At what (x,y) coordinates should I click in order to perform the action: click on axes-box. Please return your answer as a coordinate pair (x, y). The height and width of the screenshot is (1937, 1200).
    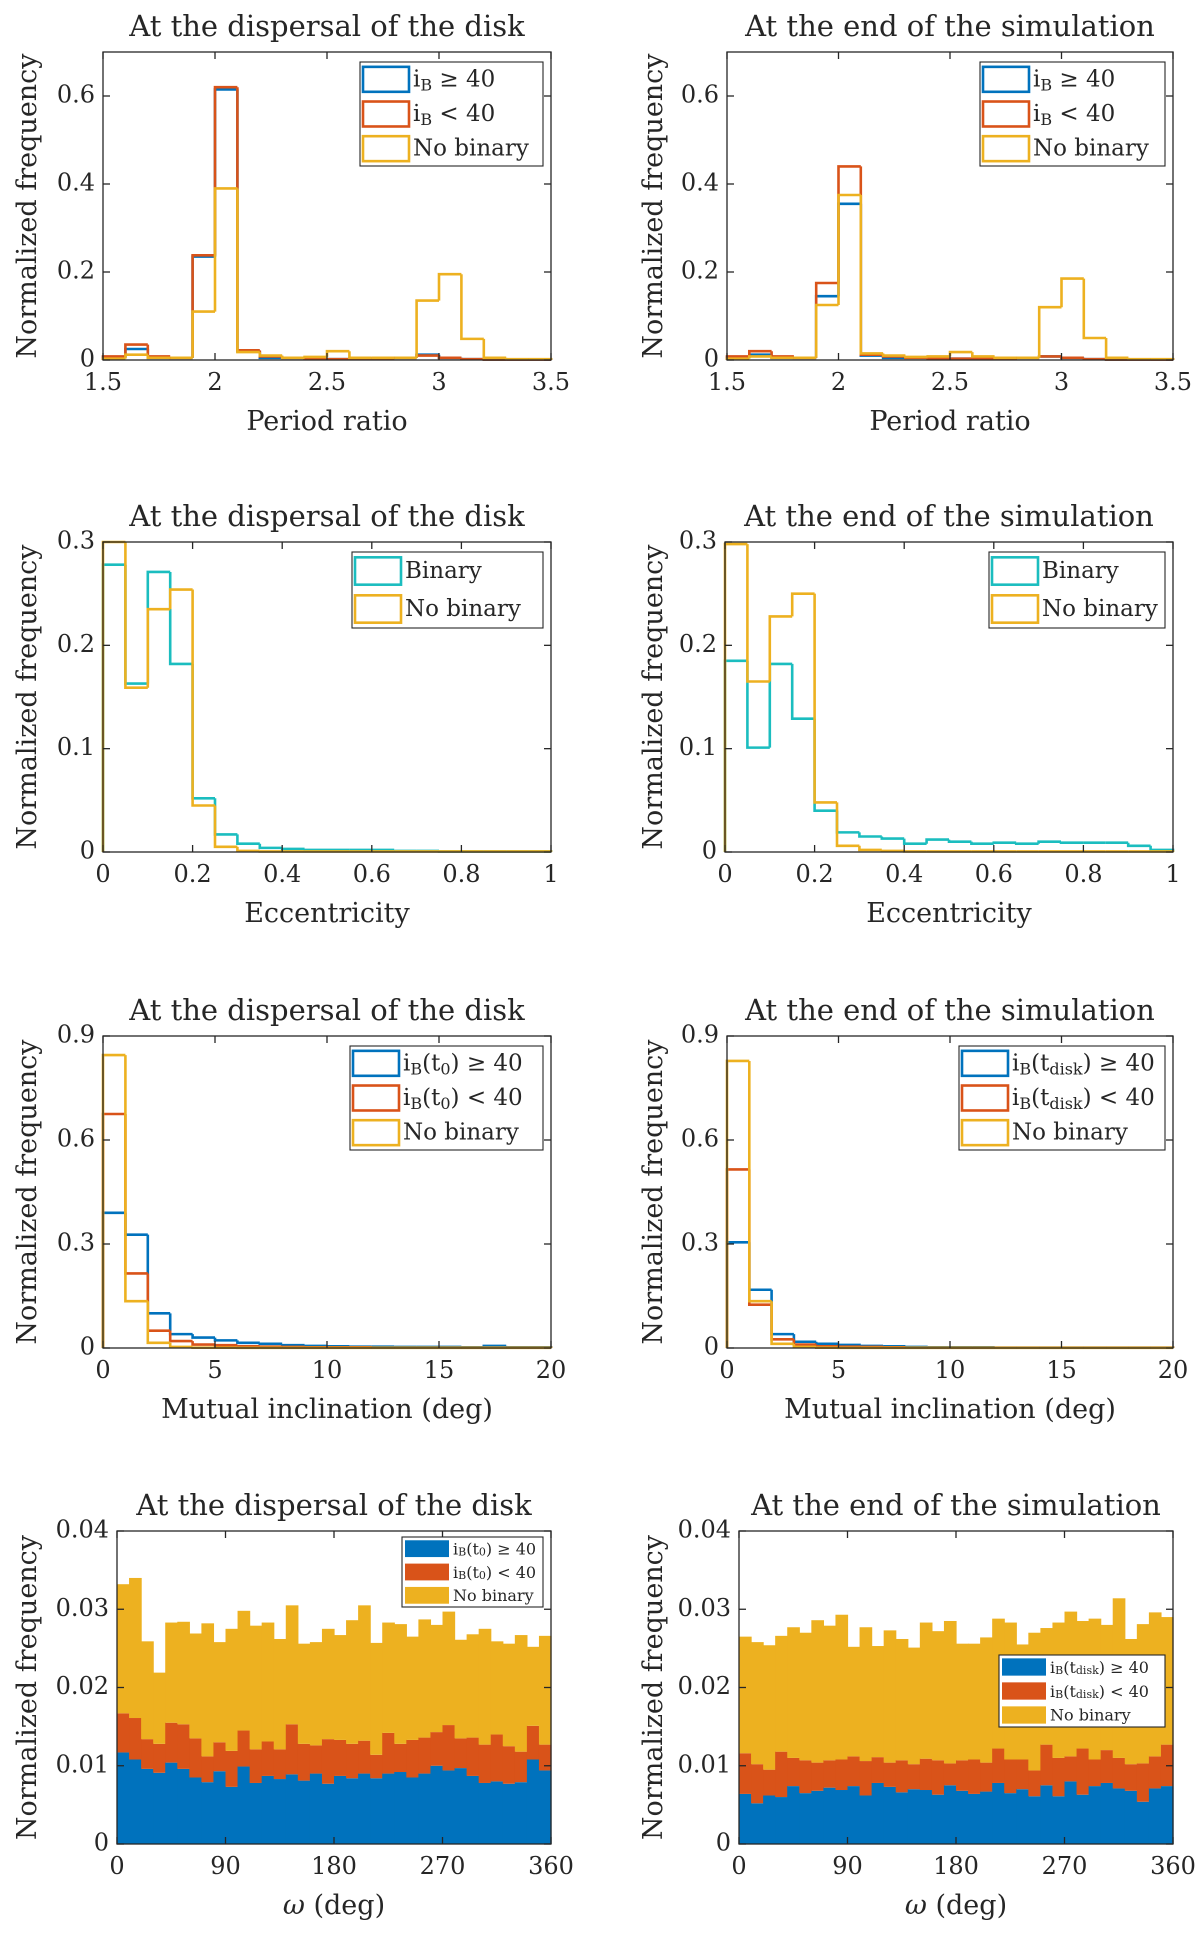
    Looking at the image, I should click on (949, 697).